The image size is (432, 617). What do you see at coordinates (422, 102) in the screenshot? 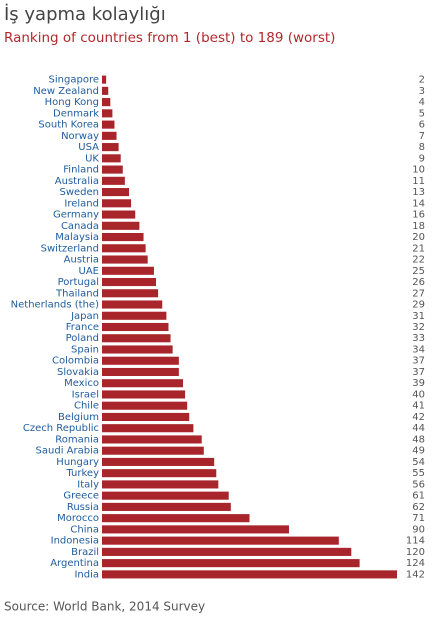
I see `value-label: 4` at bounding box center [422, 102].